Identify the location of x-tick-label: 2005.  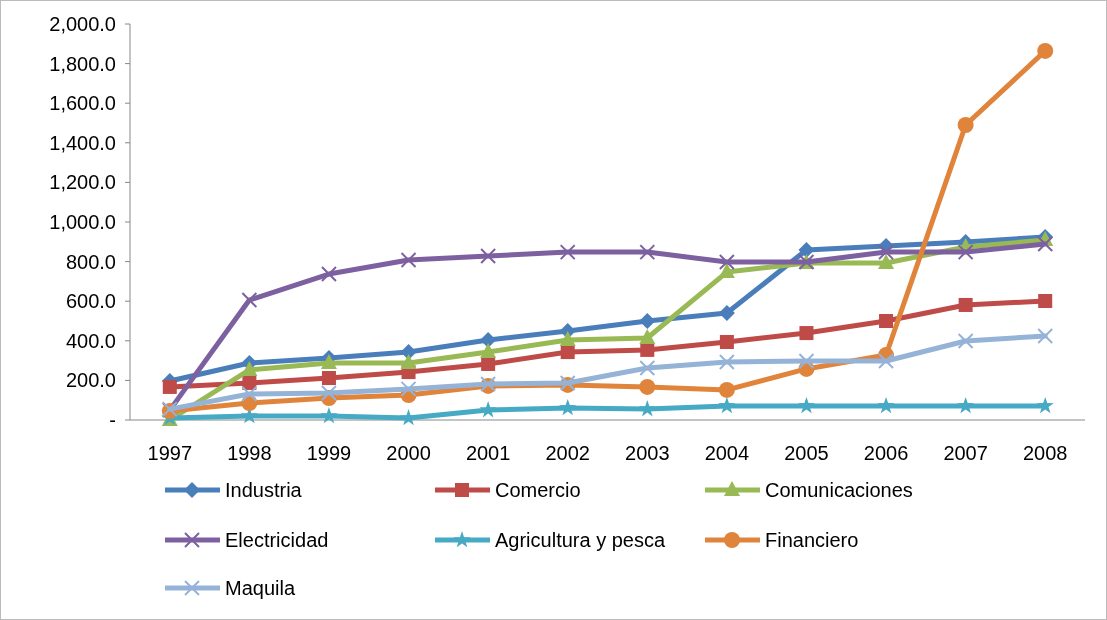
(806, 453).